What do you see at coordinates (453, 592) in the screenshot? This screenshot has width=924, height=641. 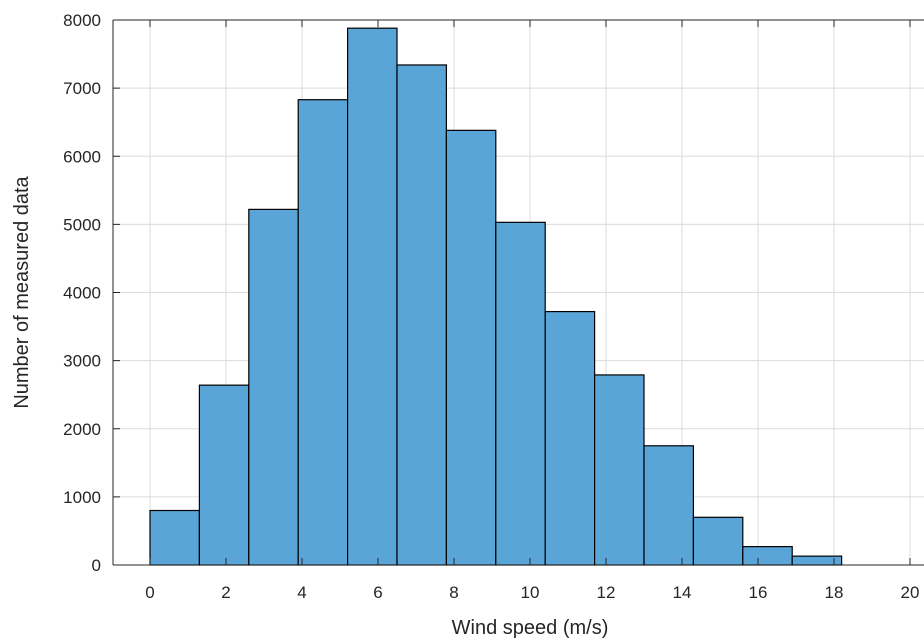 I see `x-tick-label: 8` at bounding box center [453, 592].